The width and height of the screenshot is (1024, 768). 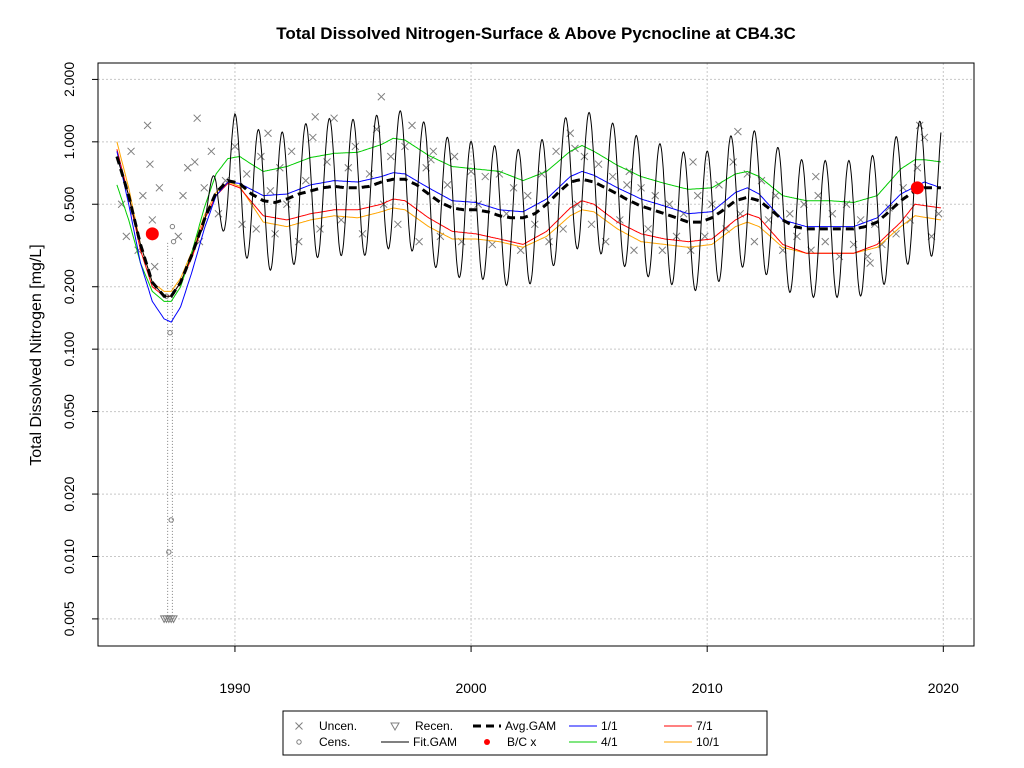 I want to click on y-tick-label: 0.100, so click(x=69, y=348).